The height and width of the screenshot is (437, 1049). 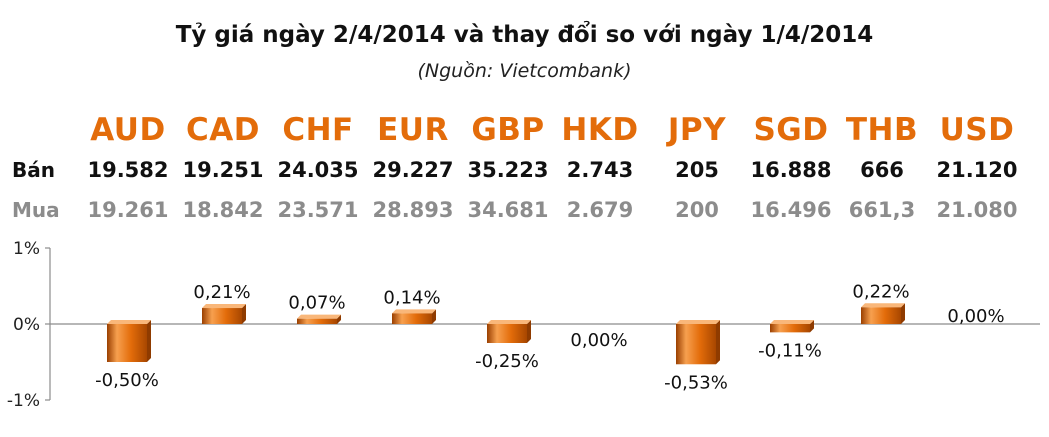 What do you see at coordinates (317, 321) in the screenshot?
I see `bar-chf` at bounding box center [317, 321].